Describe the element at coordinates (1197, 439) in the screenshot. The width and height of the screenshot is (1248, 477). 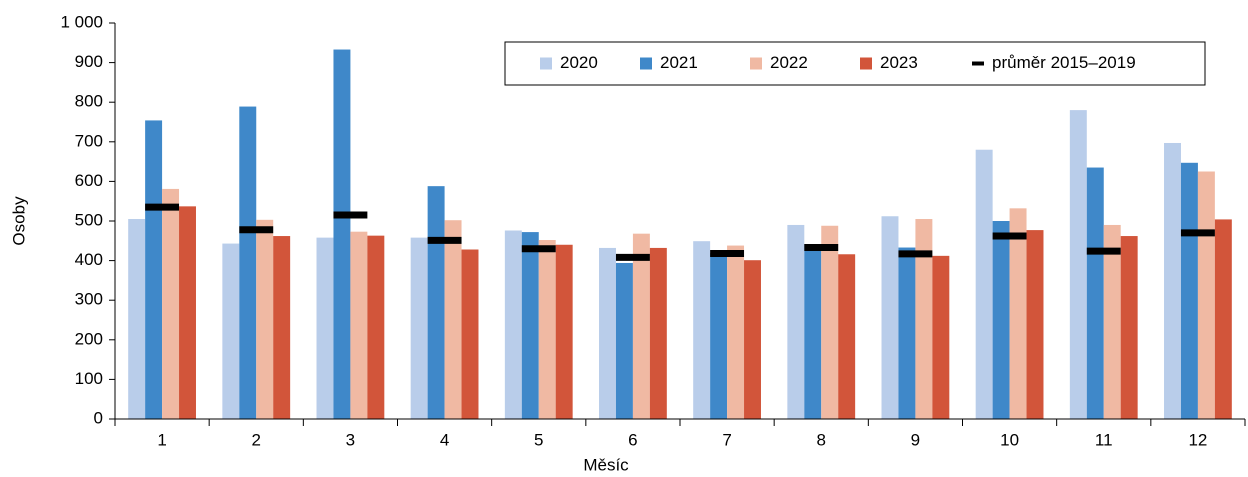
I see `x-tick-label: 12` at that location.